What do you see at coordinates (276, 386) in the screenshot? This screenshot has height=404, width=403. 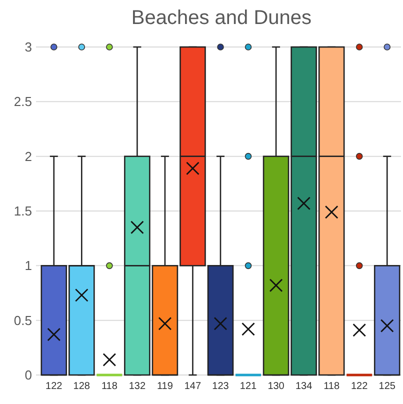 I see `x-tick-label: 130` at bounding box center [276, 386].